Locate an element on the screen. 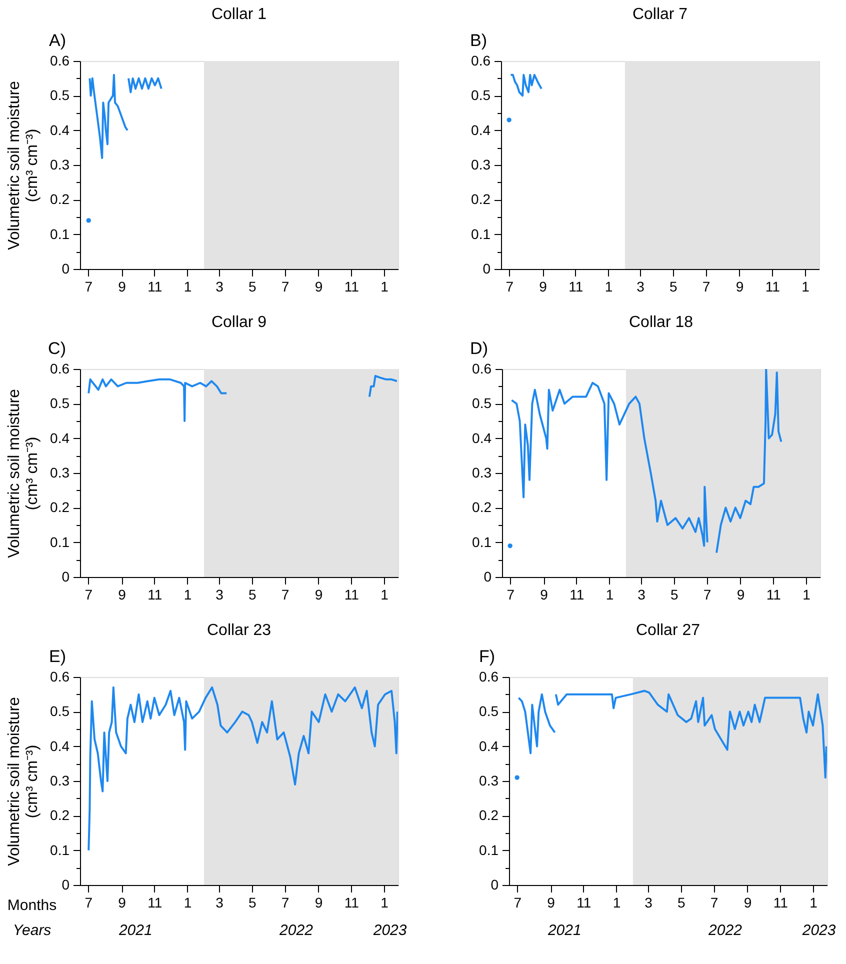  text: E) is located at coordinates (57, 656).